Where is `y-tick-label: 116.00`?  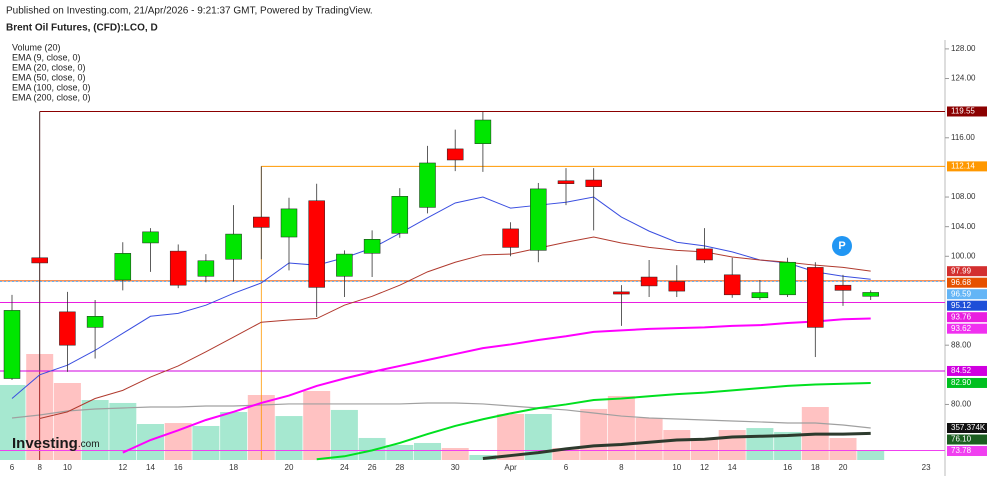 y-tick-label: 116.00 is located at coordinates (963, 137).